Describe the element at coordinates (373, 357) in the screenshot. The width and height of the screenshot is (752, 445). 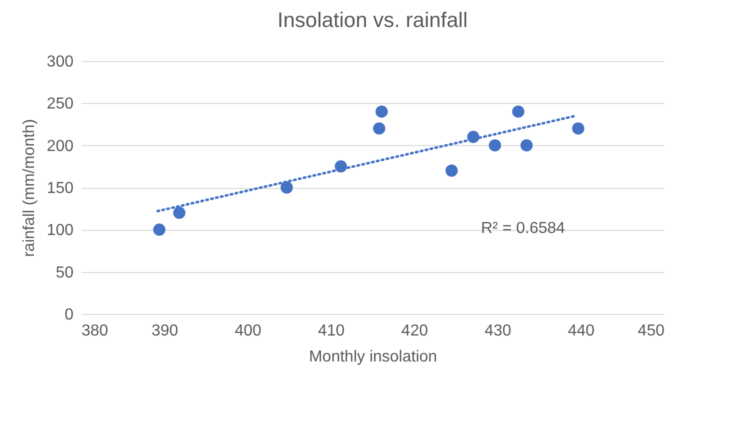
I see `x-axis-title: Monthly insolation` at that location.